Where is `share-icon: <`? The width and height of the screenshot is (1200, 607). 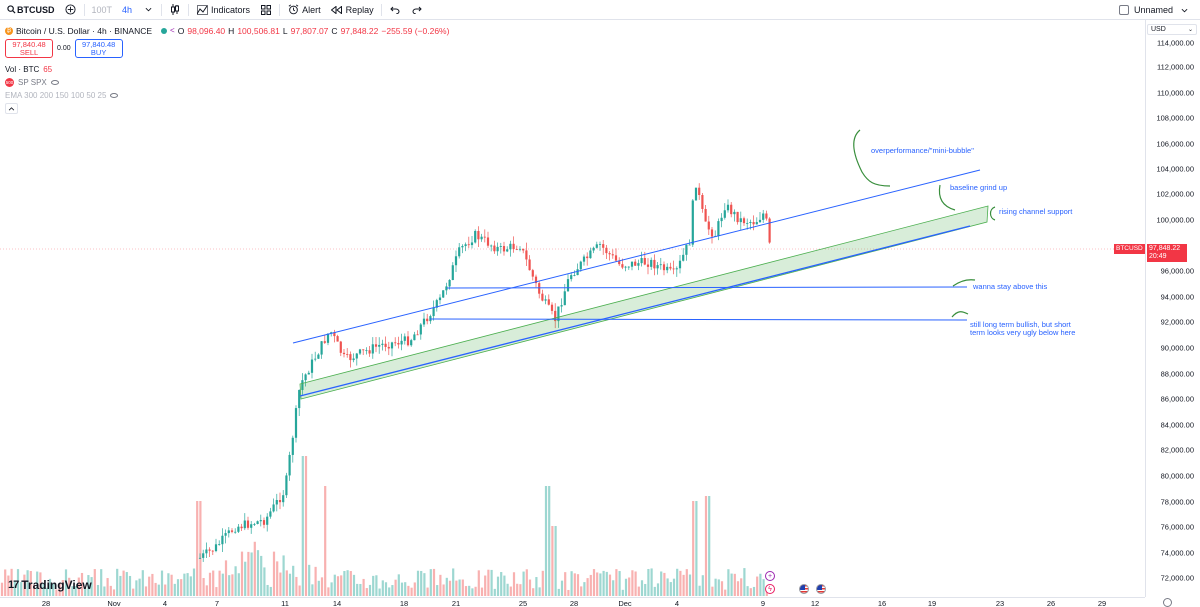
share-icon: < is located at coordinates (172, 30).